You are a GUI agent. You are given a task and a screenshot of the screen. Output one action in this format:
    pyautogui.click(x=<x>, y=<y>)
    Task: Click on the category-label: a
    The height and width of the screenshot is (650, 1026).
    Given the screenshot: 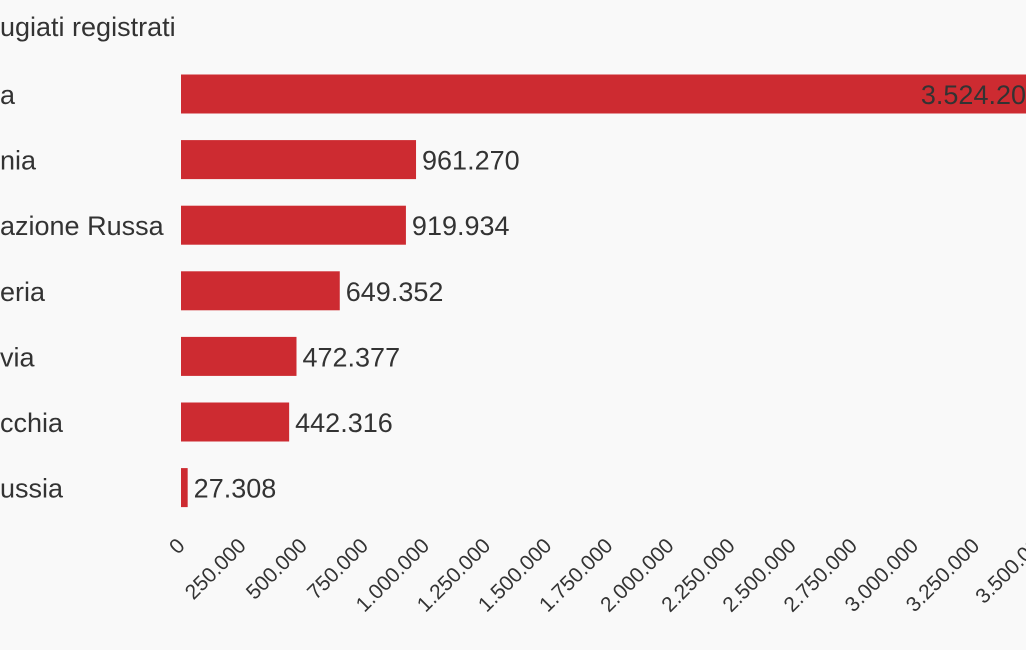 What is the action you would take?
    pyautogui.click(x=8, y=95)
    